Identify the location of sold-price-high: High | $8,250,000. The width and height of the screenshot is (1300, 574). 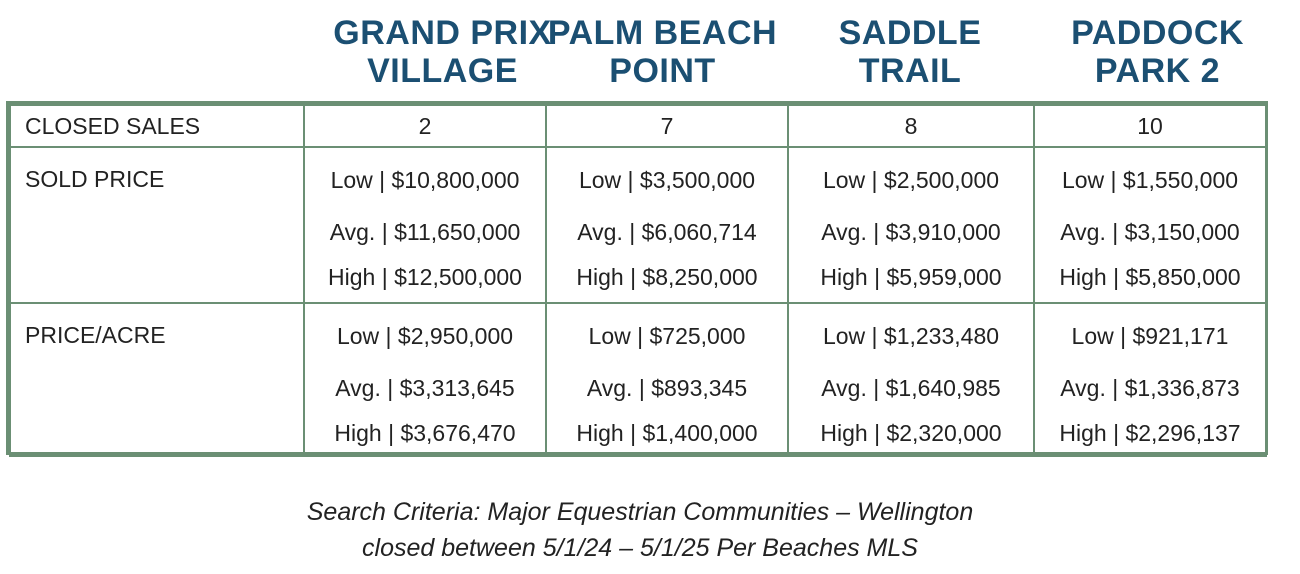
(667, 276).